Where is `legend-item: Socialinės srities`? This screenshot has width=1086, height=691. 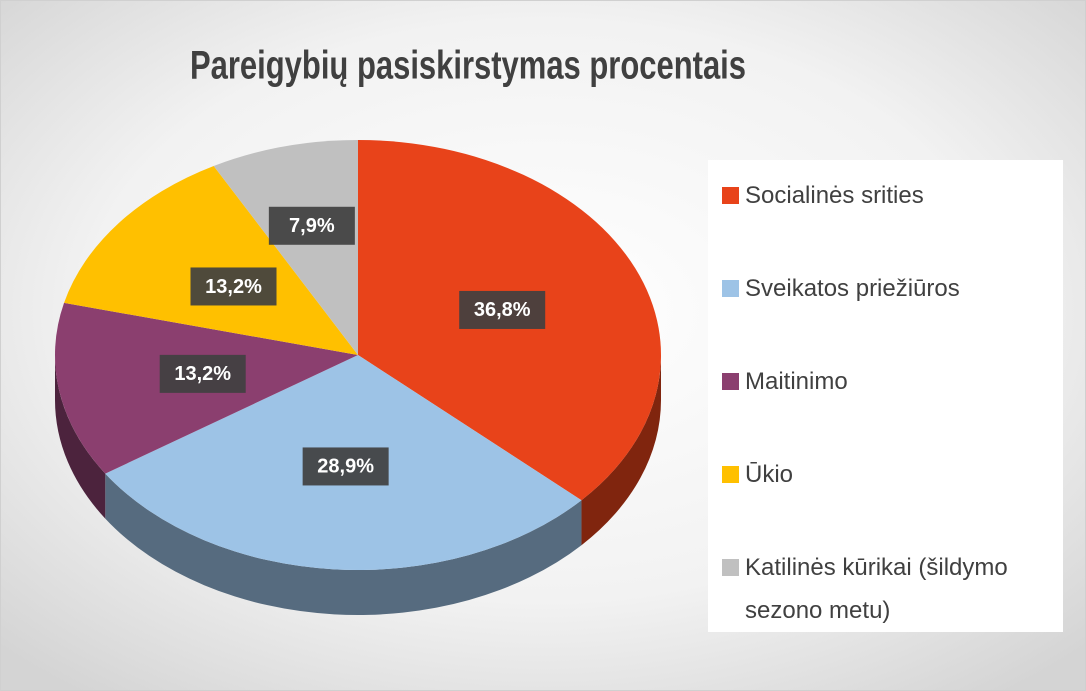
legend-item: Socialinės srities is located at coordinates (887, 220).